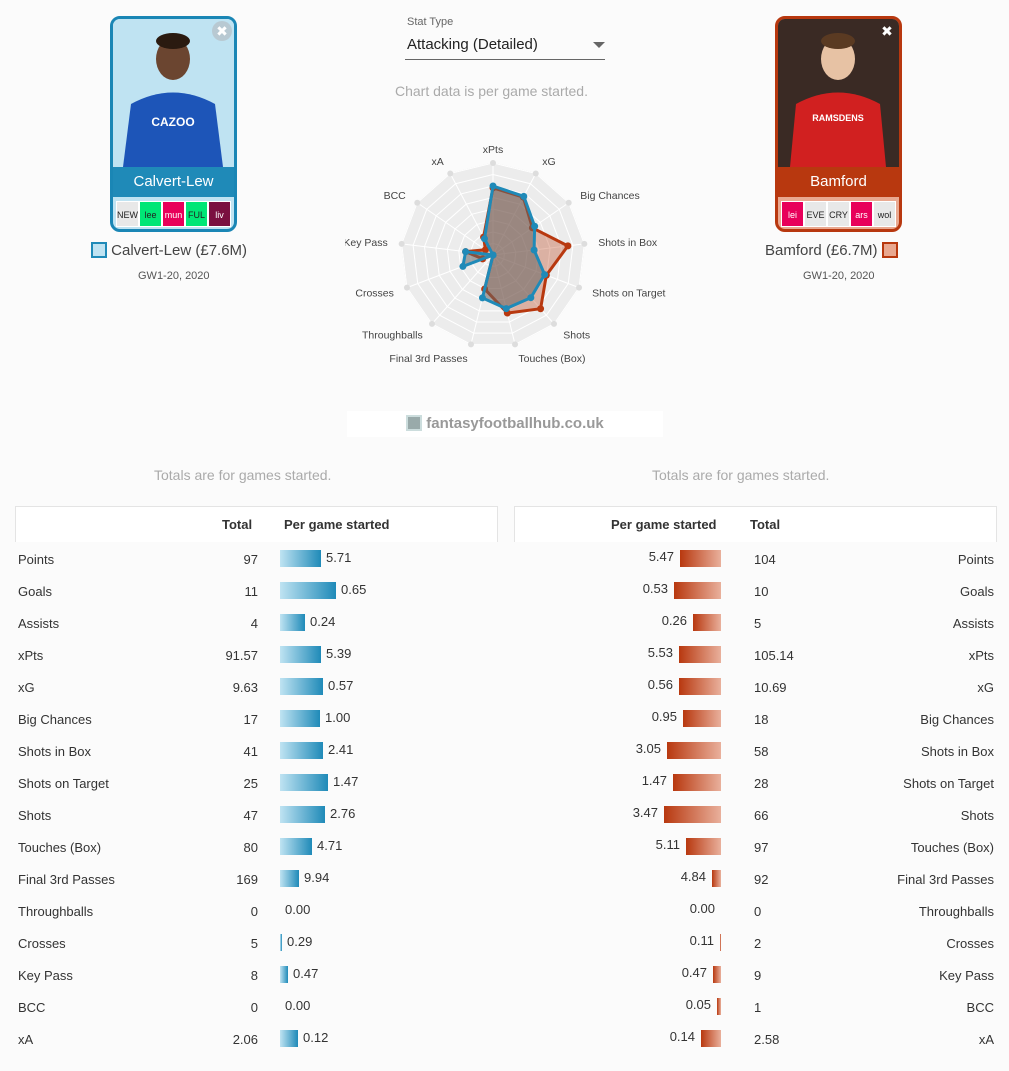  I want to click on player-card-left: CAZOO ✖ Calvert-Lew NEW lee mun FUL liv, so click(173, 124).